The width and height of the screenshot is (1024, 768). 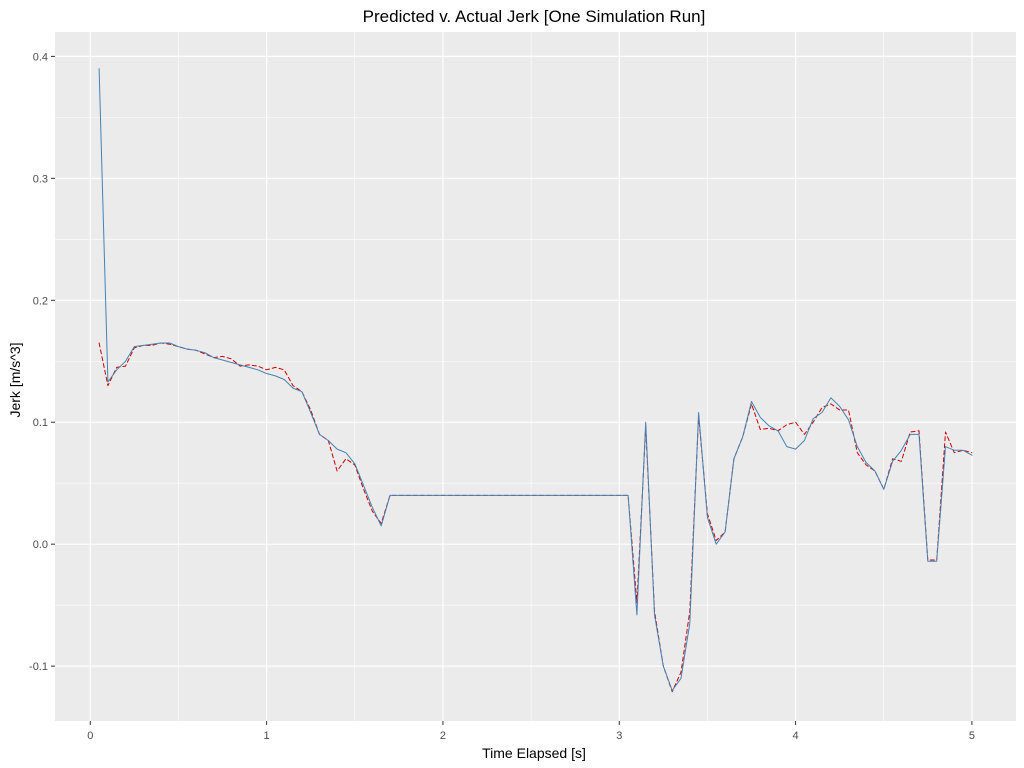 What do you see at coordinates (40, 179) in the screenshot?
I see `y-tick-label: 0.3` at bounding box center [40, 179].